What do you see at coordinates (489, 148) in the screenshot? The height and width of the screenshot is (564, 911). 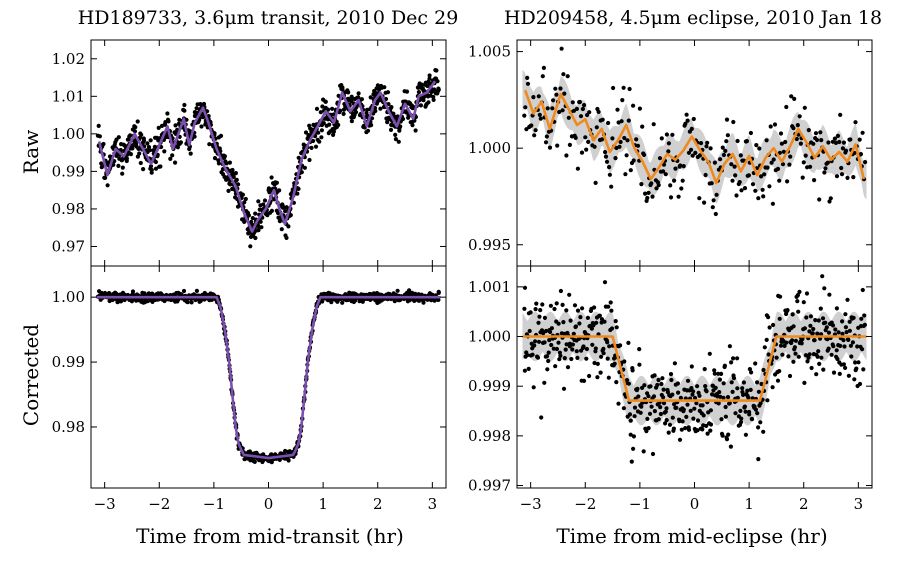 I see `ytick-label: 1.000` at bounding box center [489, 148].